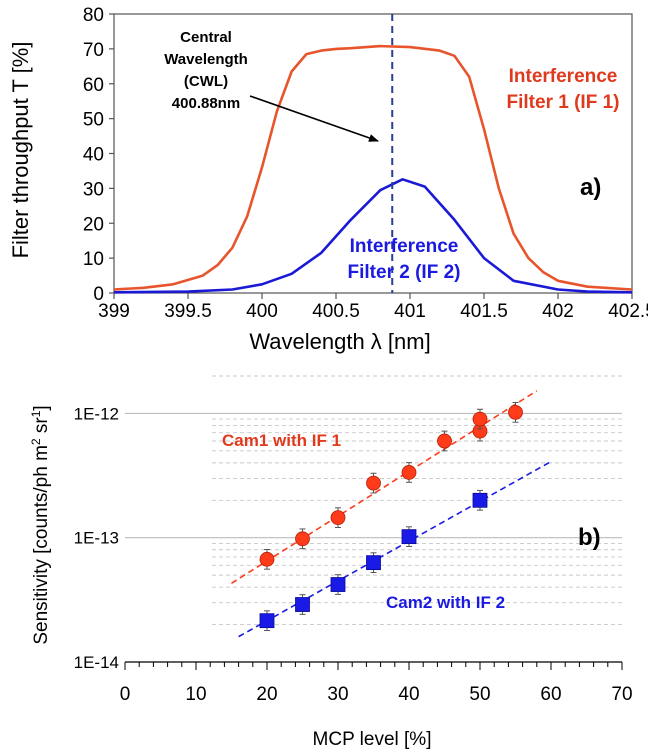 The height and width of the screenshot is (755, 648). What do you see at coordinates (93, 15) in the screenshot?
I see `y-tick-label: 80` at bounding box center [93, 15].